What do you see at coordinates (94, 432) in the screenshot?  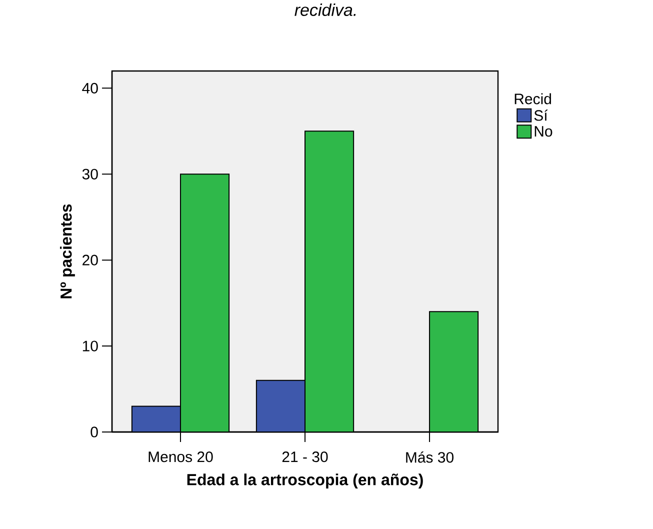 I see `y-tick-label: 0` at bounding box center [94, 432].